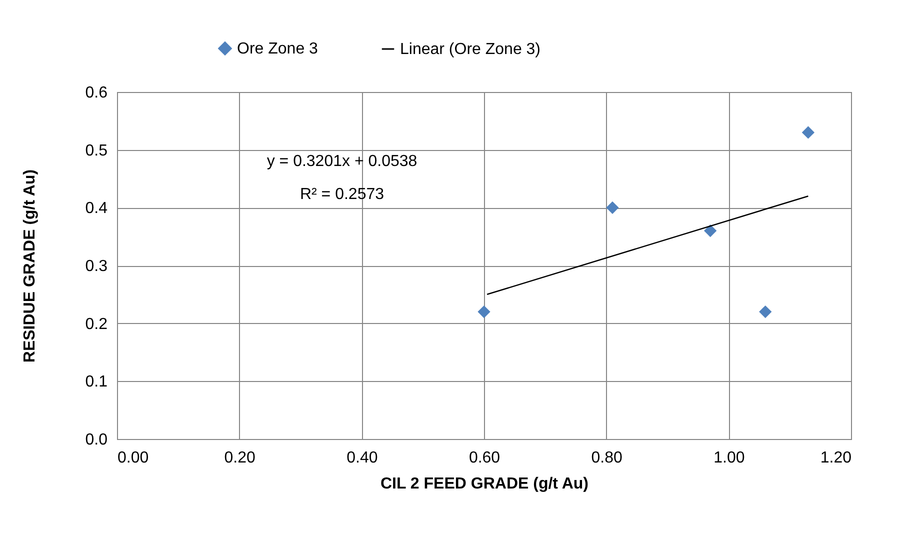  What do you see at coordinates (96, 266) in the screenshot?
I see `y-tick-label: 0.3` at bounding box center [96, 266].